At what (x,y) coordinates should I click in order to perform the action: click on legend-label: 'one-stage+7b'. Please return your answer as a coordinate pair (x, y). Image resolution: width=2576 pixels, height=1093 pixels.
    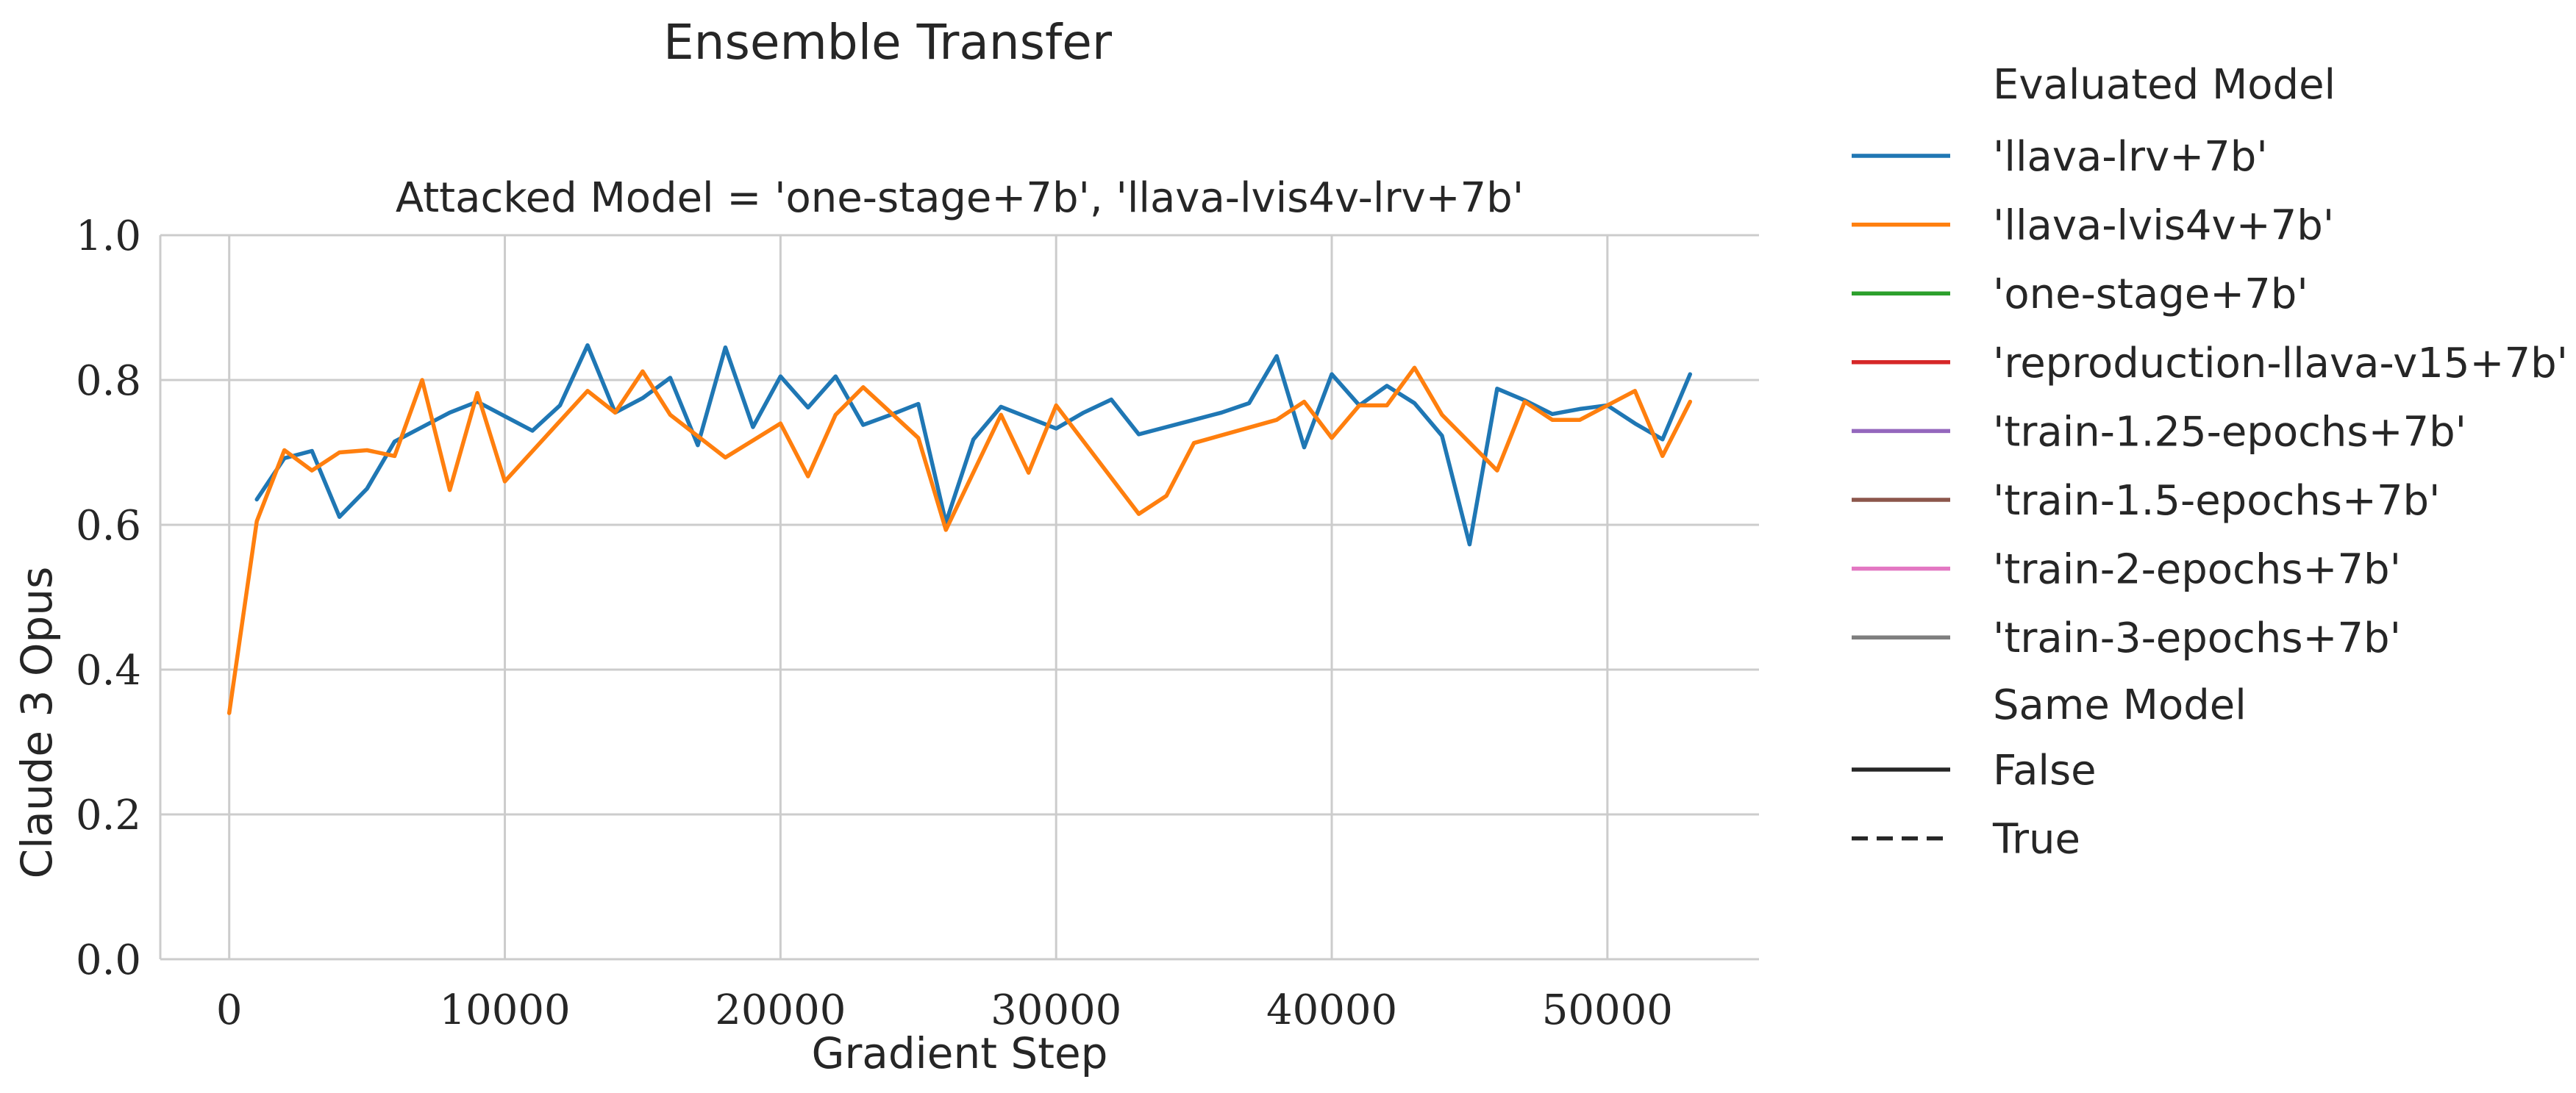
    Looking at the image, I should click on (2150, 294).